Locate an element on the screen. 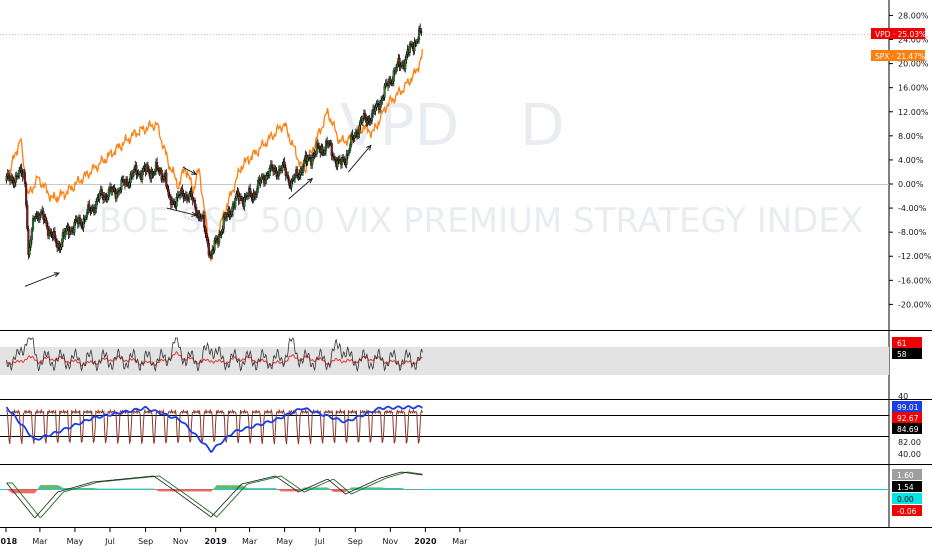 This screenshot has width=932, height=550. pane-badge-label: -0.06 is located at coordinates (907, 511).